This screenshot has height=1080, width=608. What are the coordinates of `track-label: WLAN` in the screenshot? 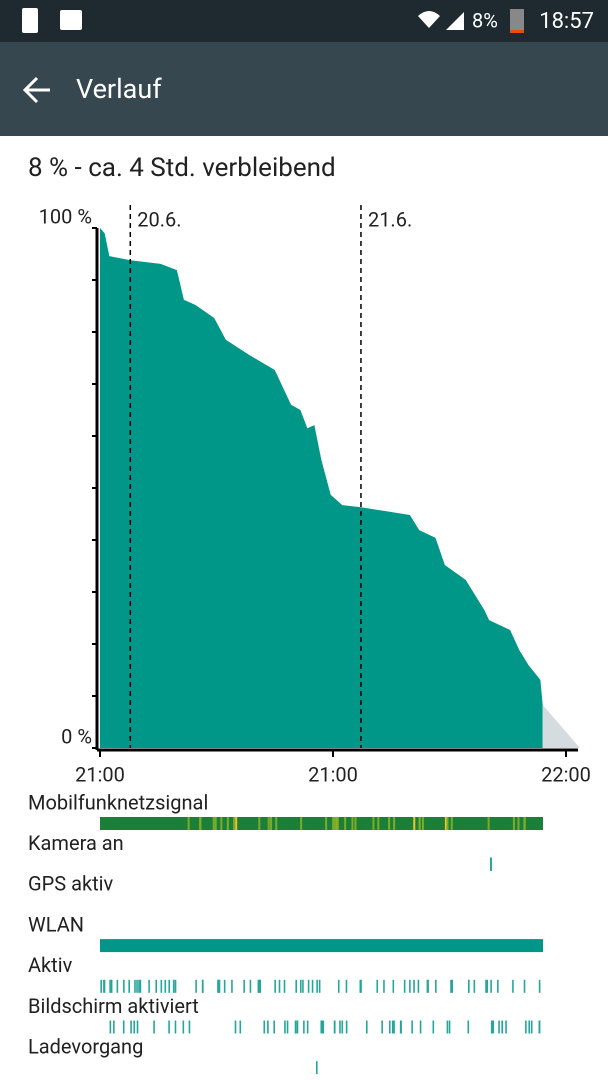 It's located at (56, 924).